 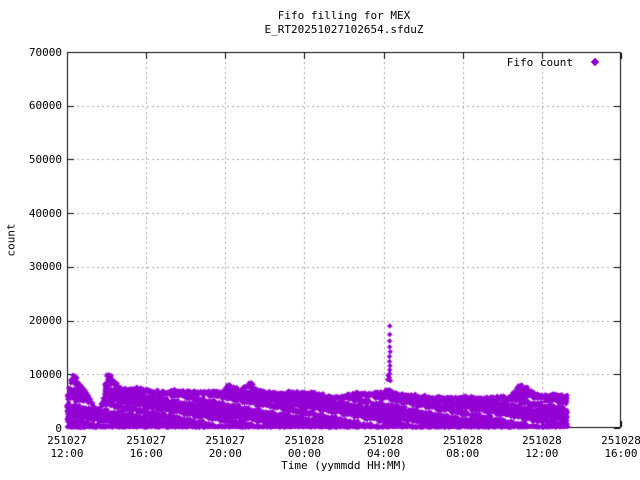 What do you see at coordinates (11, 240) in the screenshot?
I see `y-axis-label: count` at bounding box center [11, 240].